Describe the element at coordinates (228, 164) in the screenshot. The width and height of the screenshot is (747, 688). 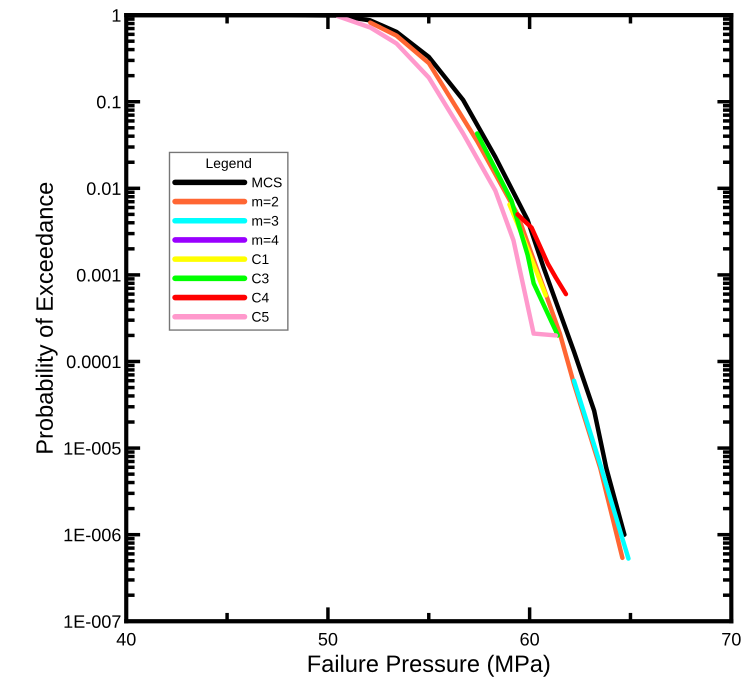
I see `legend-title: Legend` at that location.